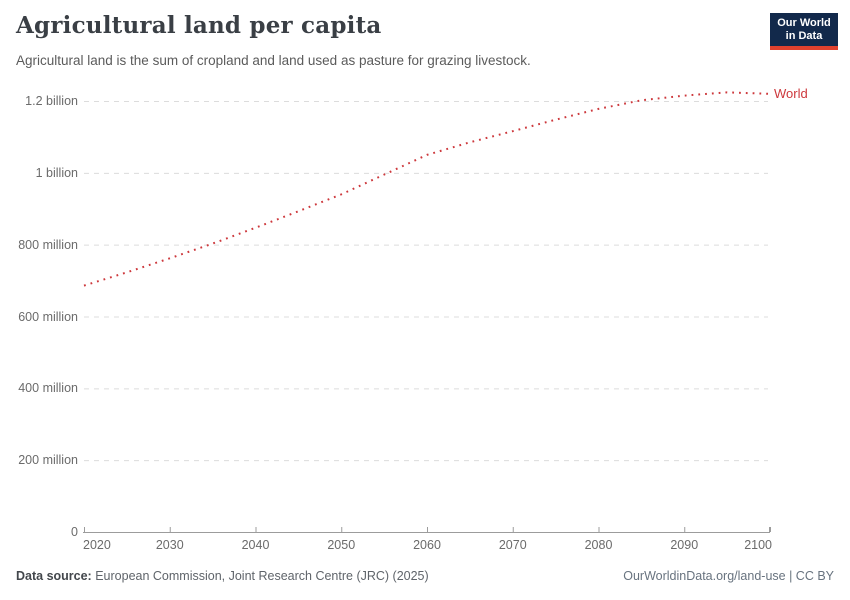  What do you see at coordinates (684, 545) in the screenshot?
I see `x-axis-label: 2090` at bounding box center [684, 545].